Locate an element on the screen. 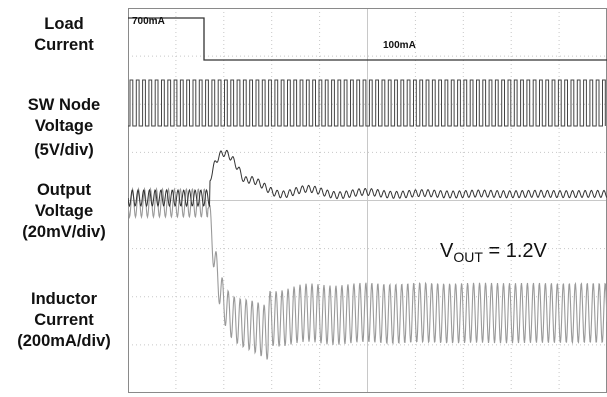  load-current-label-line2: Current is located at coordinates (64, 45).